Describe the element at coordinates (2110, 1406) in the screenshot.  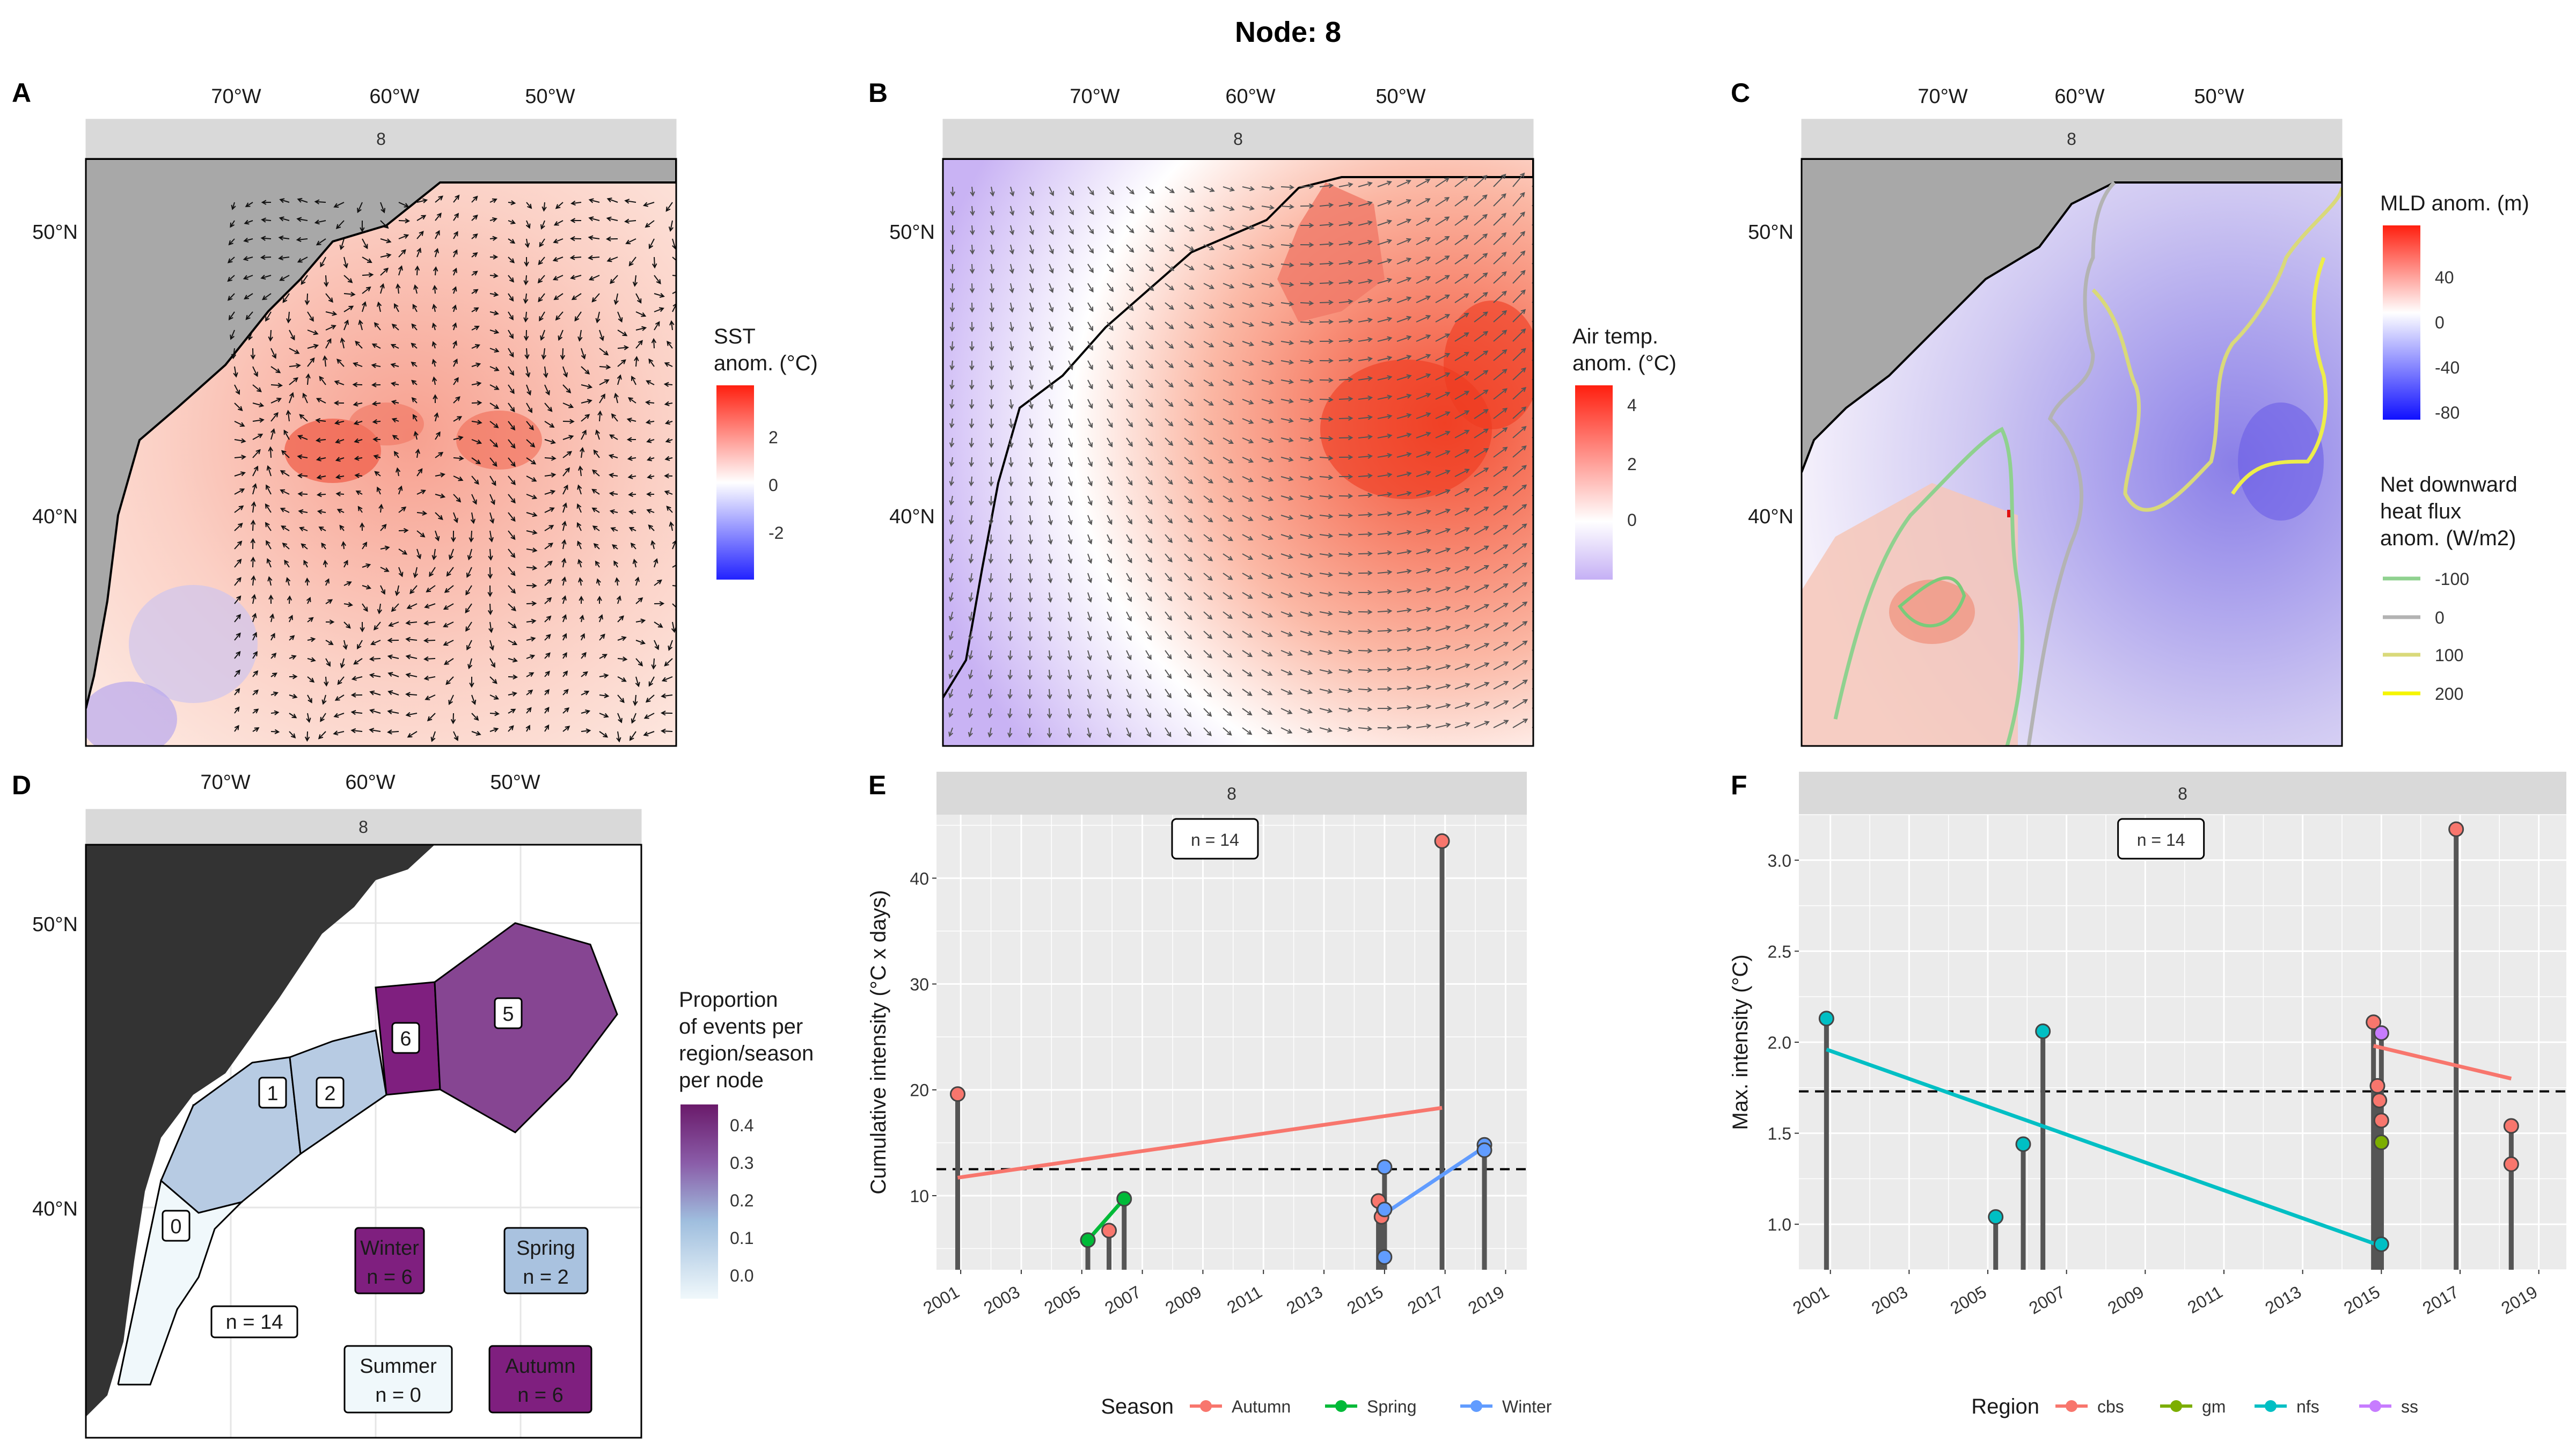
I see `legend-label: cbs` at that location.